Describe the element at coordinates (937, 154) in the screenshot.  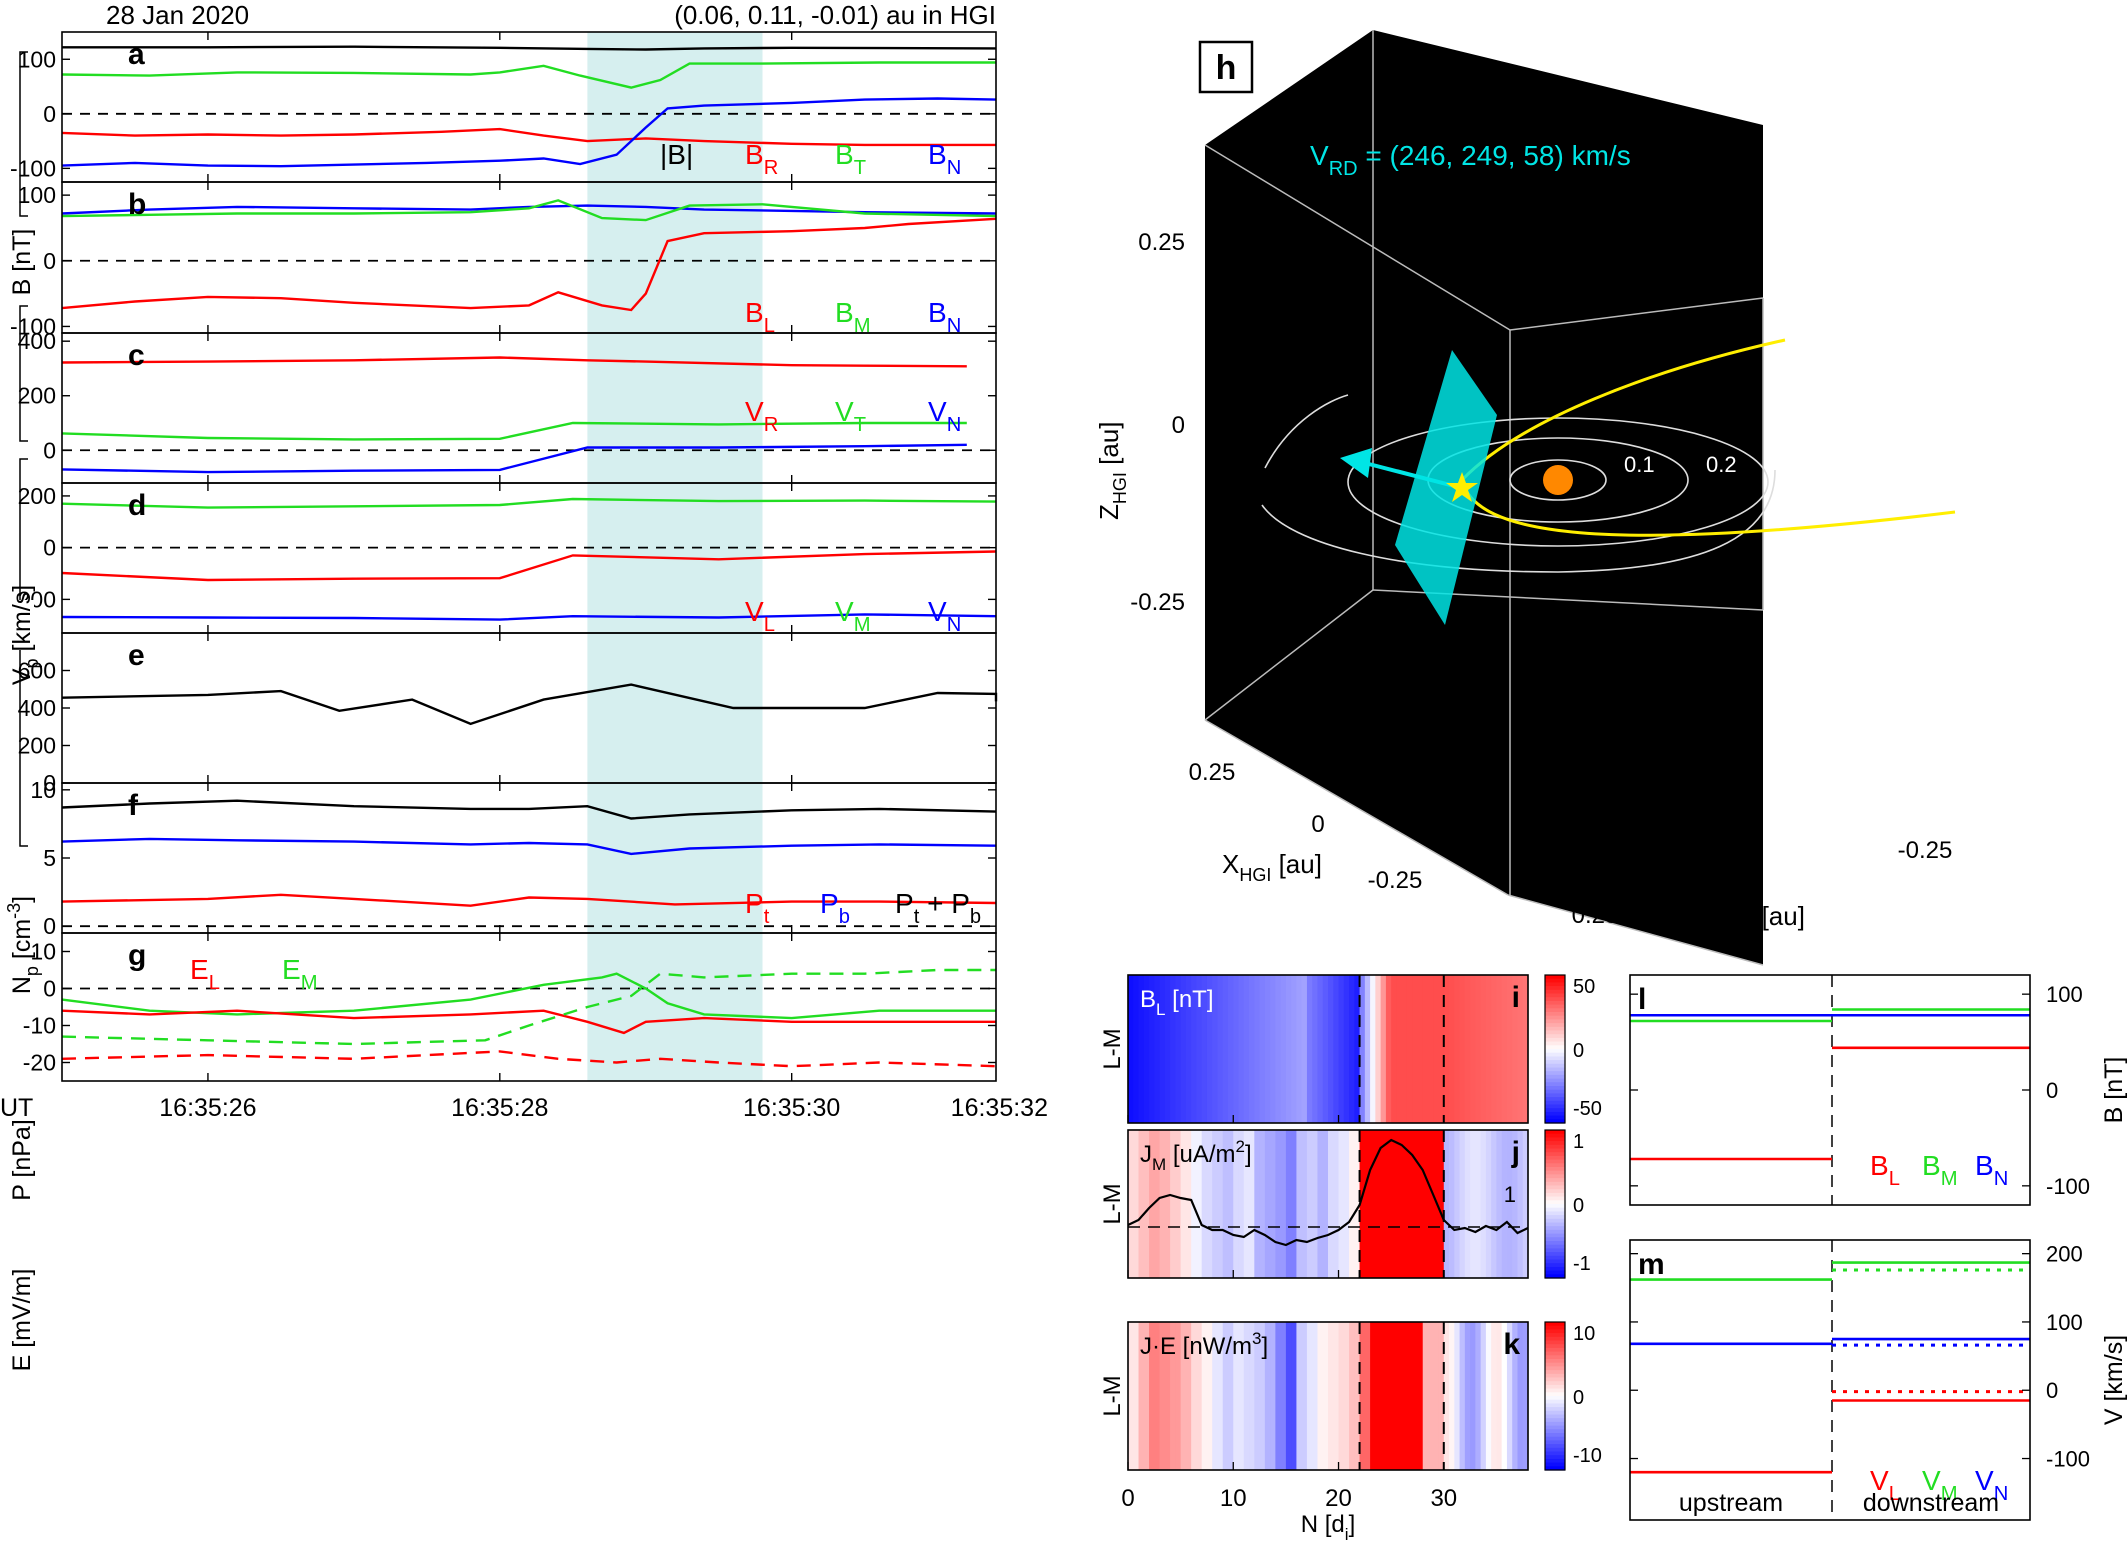
I see `legend-a-3-main: B` at that location.